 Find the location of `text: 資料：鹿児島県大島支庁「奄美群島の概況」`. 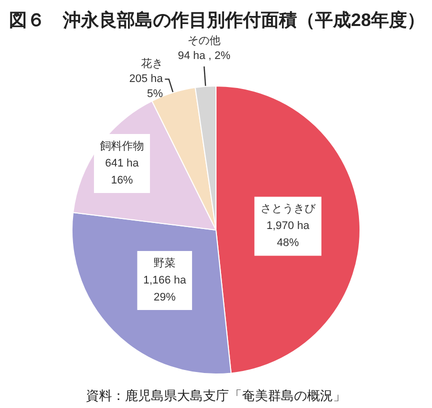

text: 資料：鹿児島県大島支庁「奄美群島の概況」 is located at coordinates (216, 395).